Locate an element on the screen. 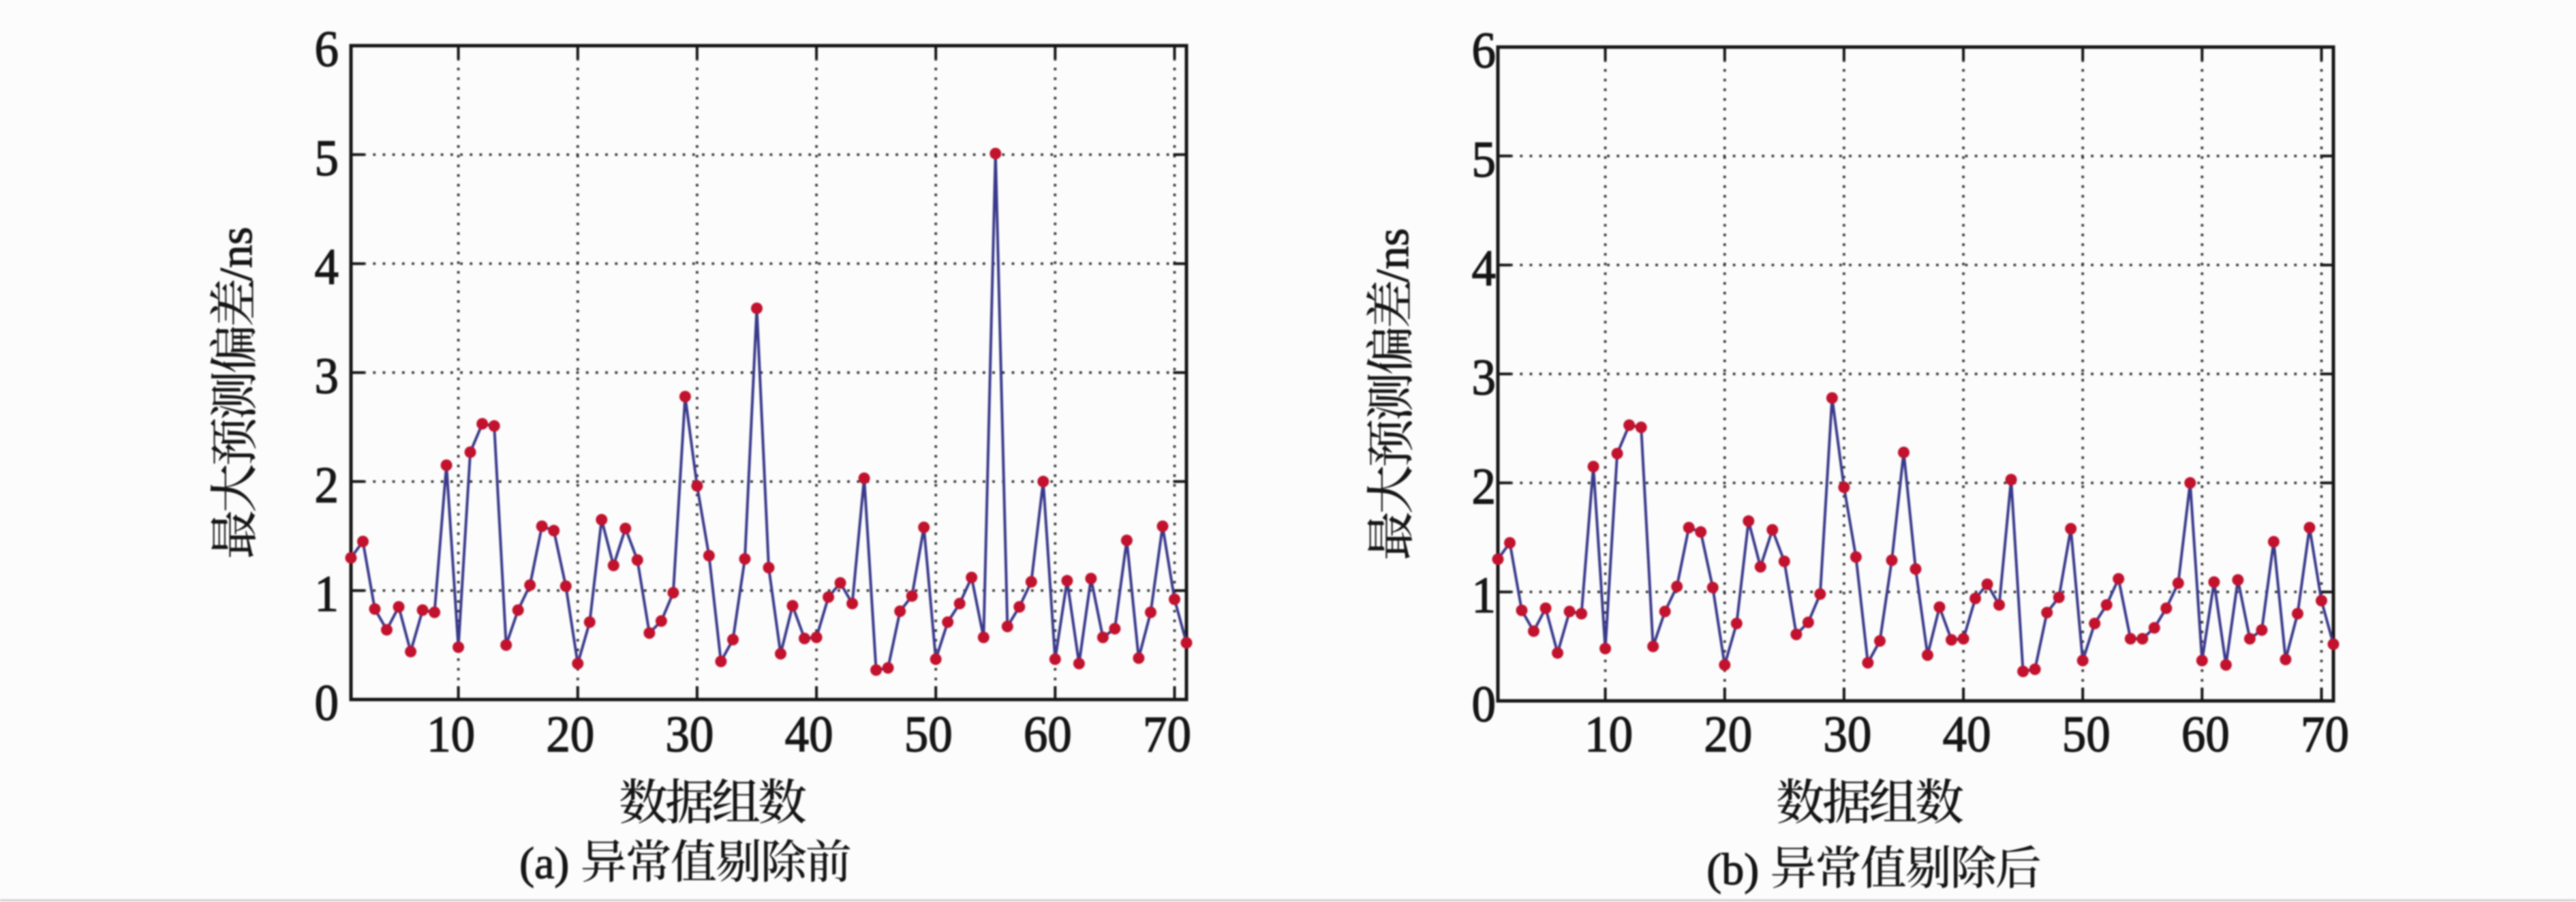  svg-text: (b) is located at coordinates (1733, 870).